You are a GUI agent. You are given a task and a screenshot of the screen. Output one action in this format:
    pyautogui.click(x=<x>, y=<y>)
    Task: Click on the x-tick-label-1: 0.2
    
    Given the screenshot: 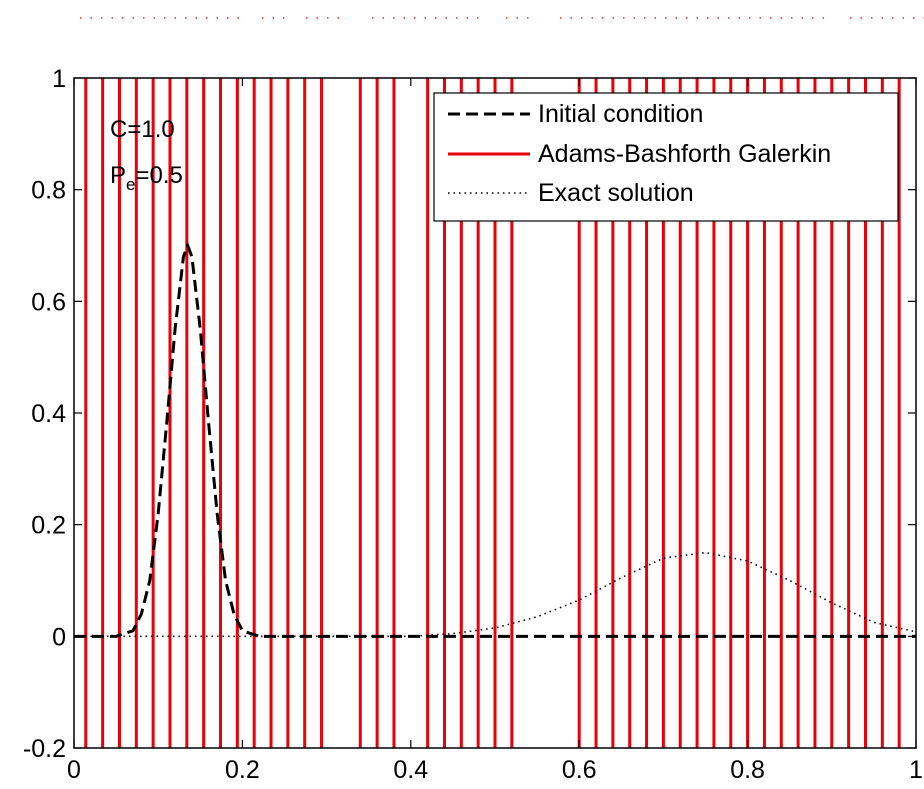 What is the action you would take?
    pyautogui.click(x=242, y=770)
    